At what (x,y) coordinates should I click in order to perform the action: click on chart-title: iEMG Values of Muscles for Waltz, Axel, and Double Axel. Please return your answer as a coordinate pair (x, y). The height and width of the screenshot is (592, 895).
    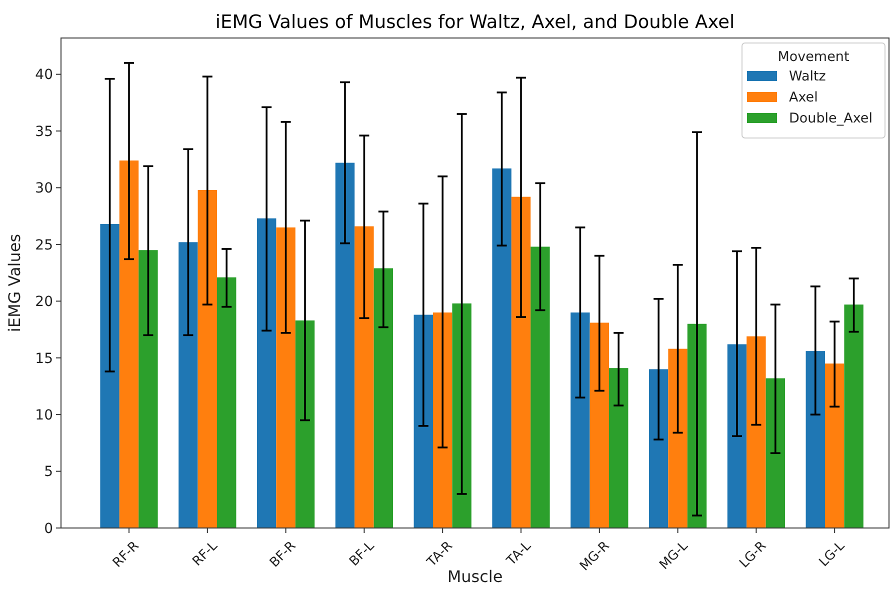
    Looking at the image, I should click on (475, 22).